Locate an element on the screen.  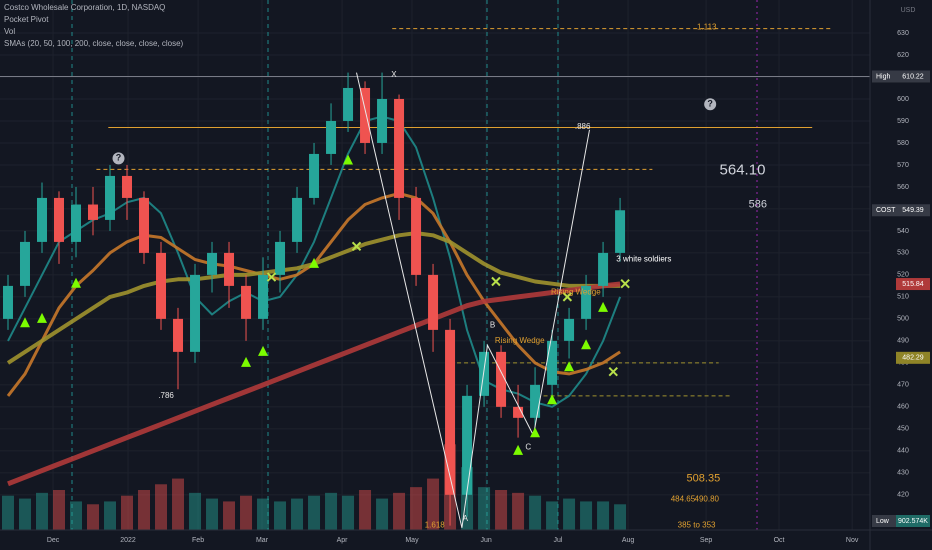
legend-entry: Costco Wholesale Corporation, 1D, NASDAQ is located at coordinates (84, 7).